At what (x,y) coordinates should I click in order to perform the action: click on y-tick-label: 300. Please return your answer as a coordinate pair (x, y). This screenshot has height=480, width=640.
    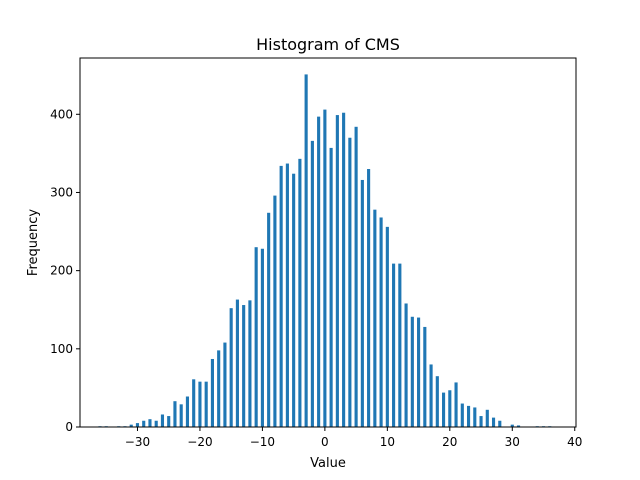
    Looking at the image, I should click on (61, 192).